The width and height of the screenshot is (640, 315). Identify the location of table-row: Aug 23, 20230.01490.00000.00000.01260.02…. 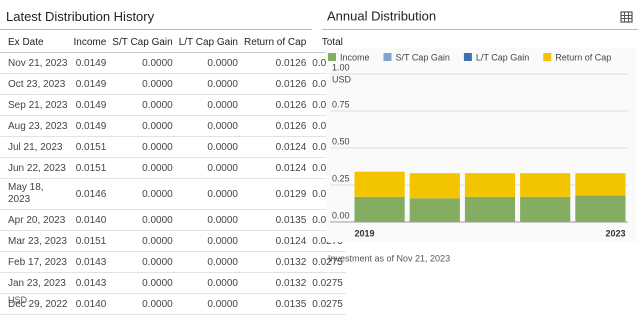
(173, 126).